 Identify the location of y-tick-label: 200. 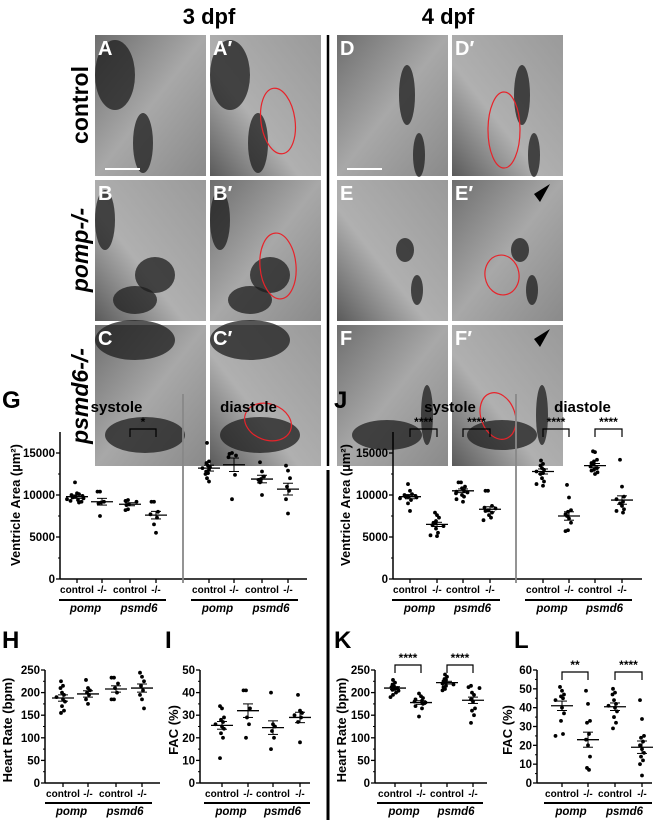
(360, 694).